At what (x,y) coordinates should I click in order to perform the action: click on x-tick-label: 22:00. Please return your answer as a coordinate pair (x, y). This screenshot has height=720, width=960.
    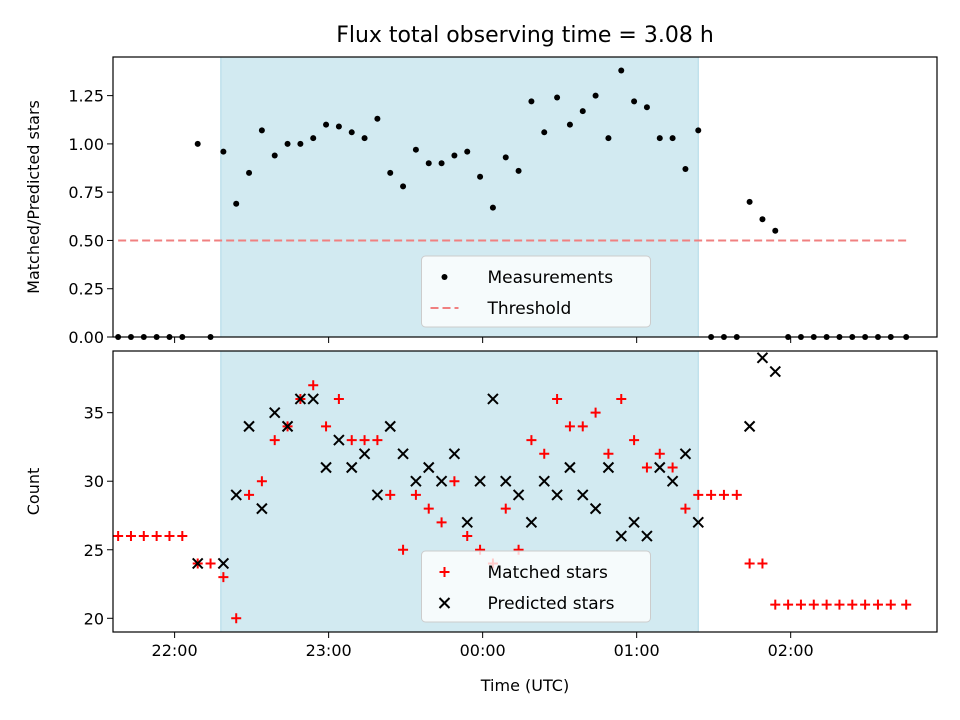
    Looking at the image, I should click on (175, 650).